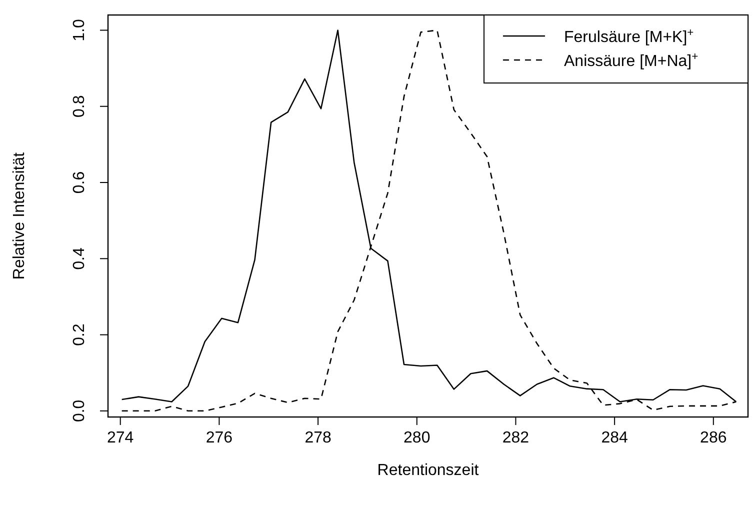 The height and width of the screenshot is (505, 755). I want to click on x-tick-label: 284, so click(614, 437).